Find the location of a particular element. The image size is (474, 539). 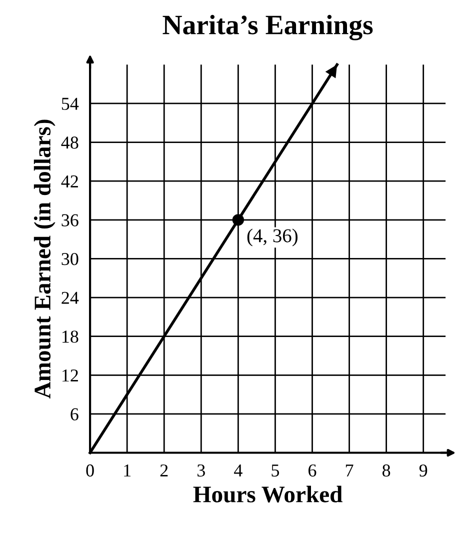

x-tick-label: 8 is located at coordinates (386, 470).